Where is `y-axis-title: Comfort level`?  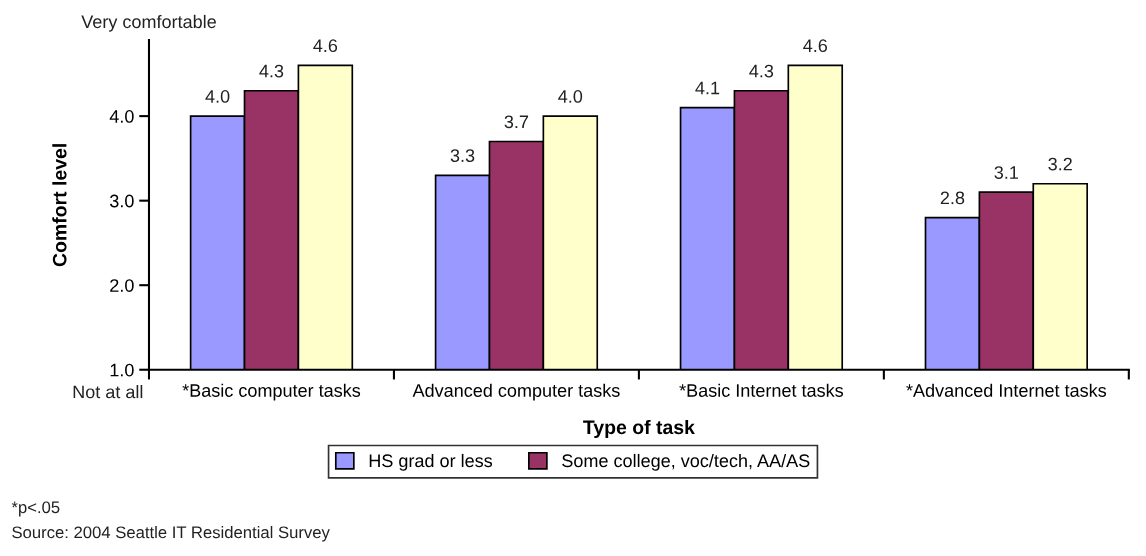 y-axis-title: Comfort level is located at coordinates (59, 205).